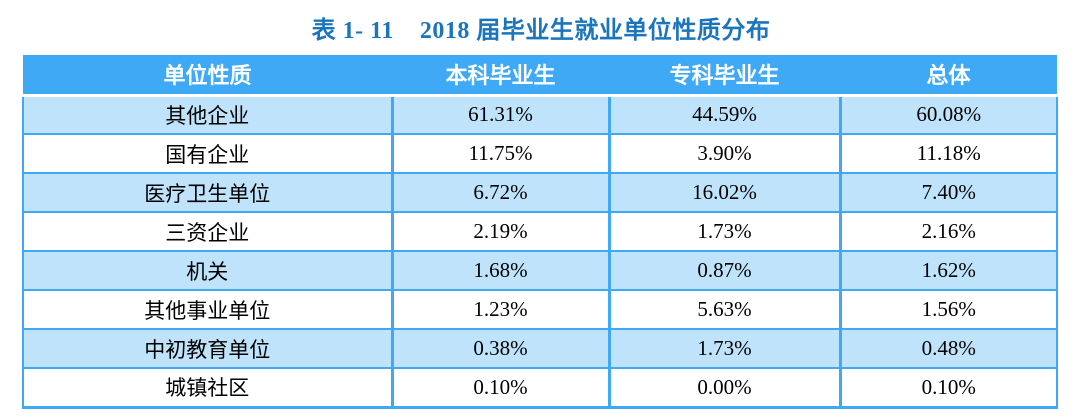 The image size is (1082, 420). I want to click on row-label: 国有企业, so click(208, 153).